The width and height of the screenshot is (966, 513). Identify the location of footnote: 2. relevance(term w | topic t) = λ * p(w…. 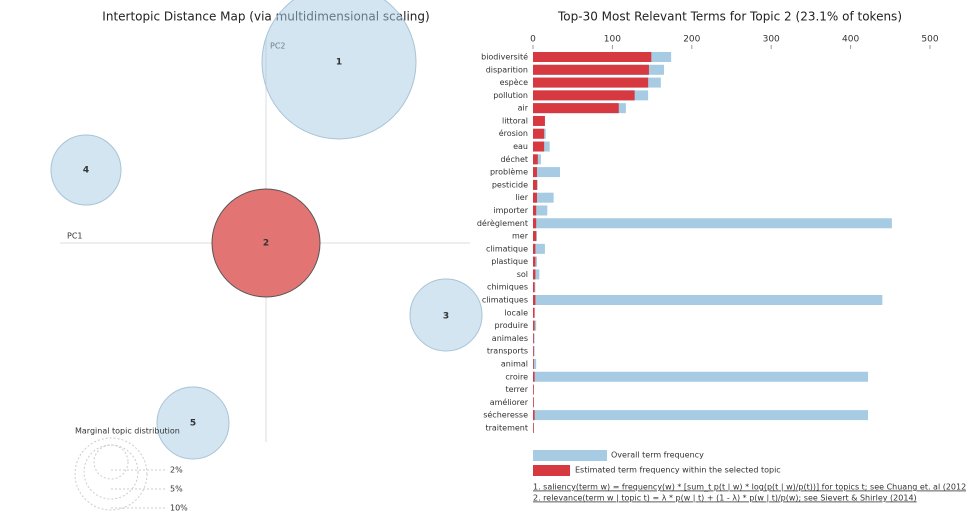
(725, 498).